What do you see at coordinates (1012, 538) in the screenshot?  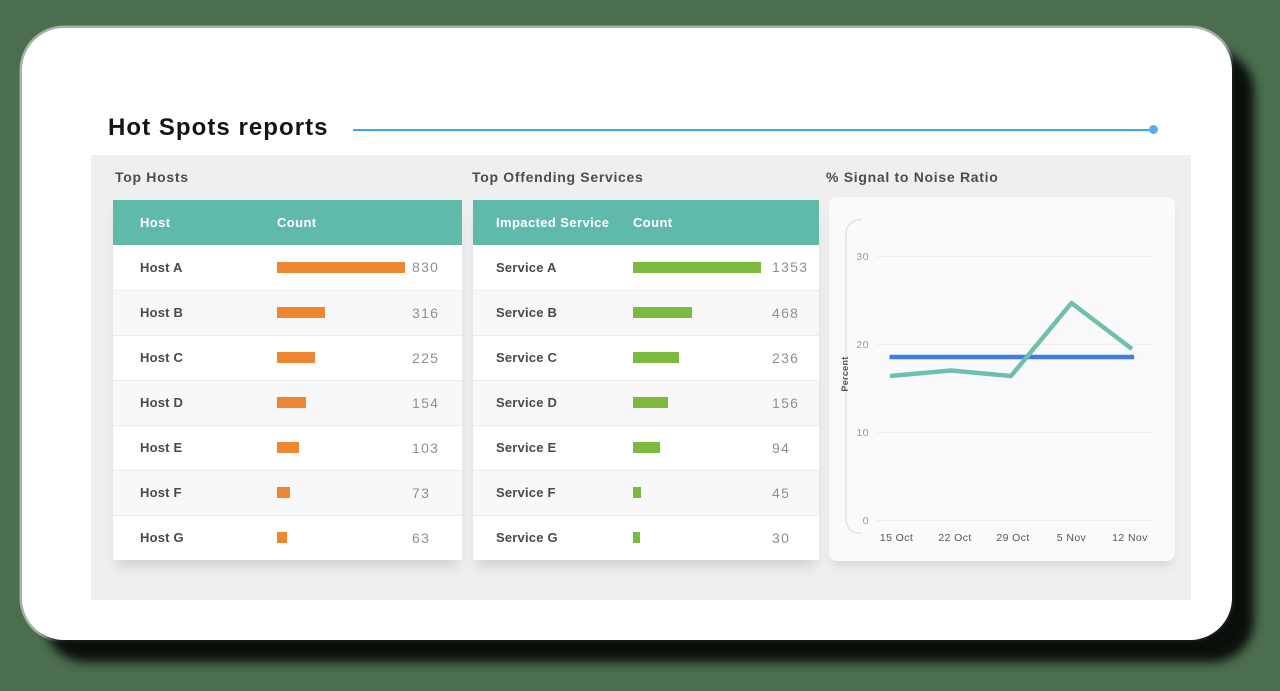 I see `svg-text: 29 Oct` at bounding box center [1012, 538].